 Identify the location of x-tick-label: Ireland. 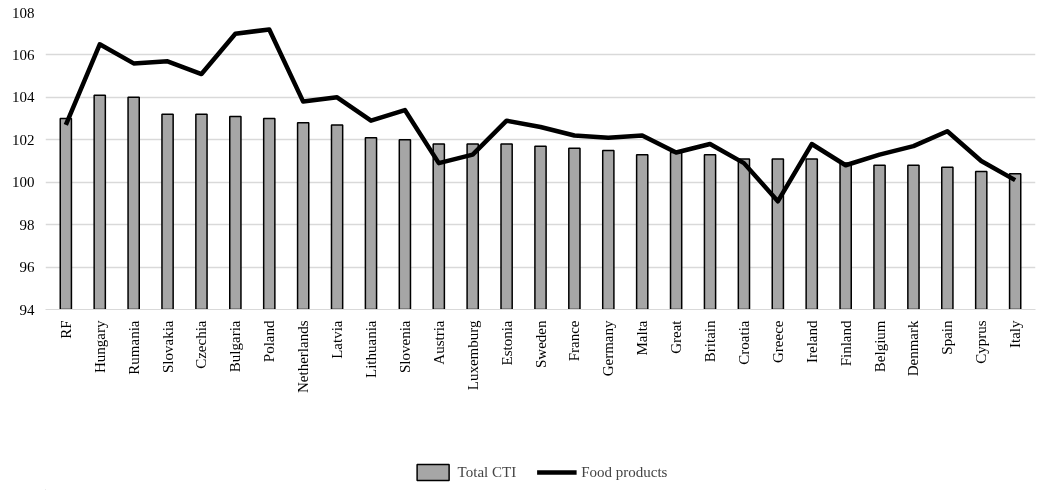
(811, 341).